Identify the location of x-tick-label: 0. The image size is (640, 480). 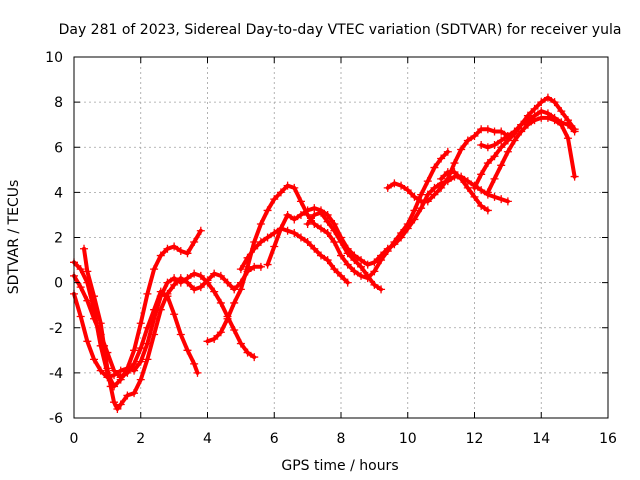
(74, 439).